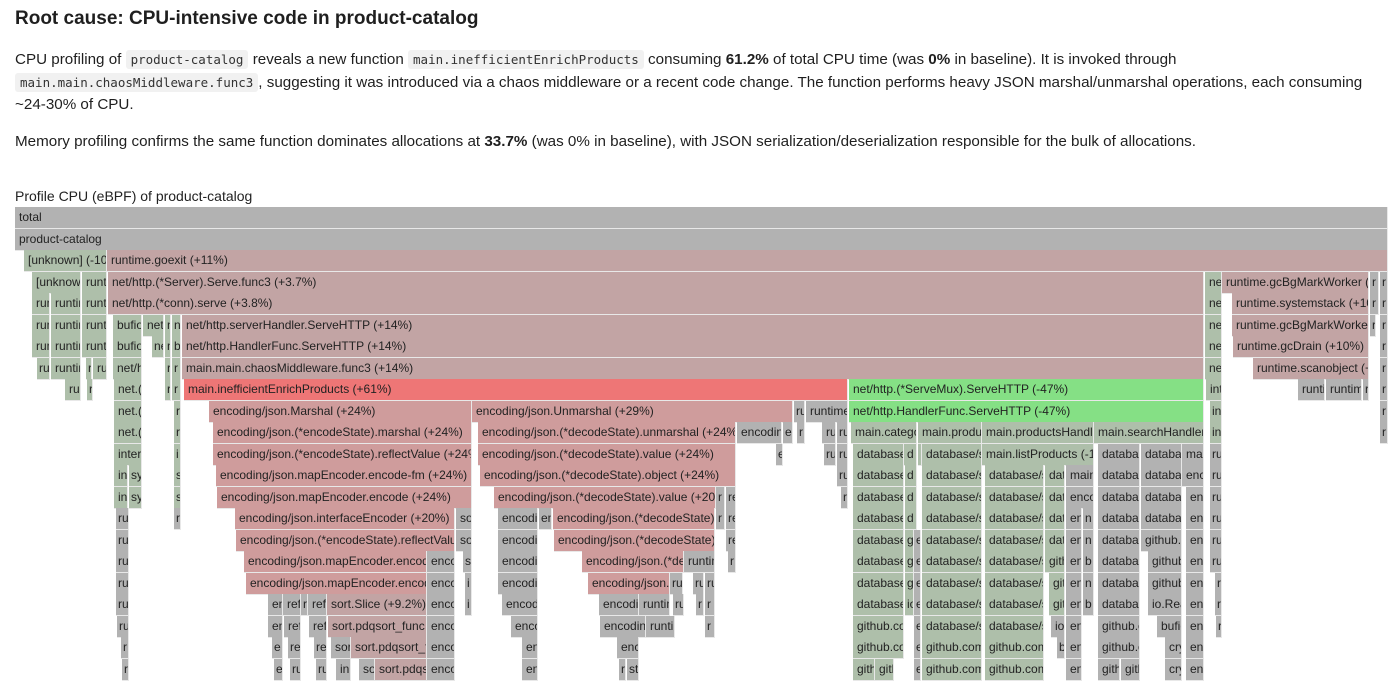 This screenshot has width=1400, height=682. I want to click on flame-frame: main.main.chaosMiddleware.func3 (+14%), so click(693, 369).